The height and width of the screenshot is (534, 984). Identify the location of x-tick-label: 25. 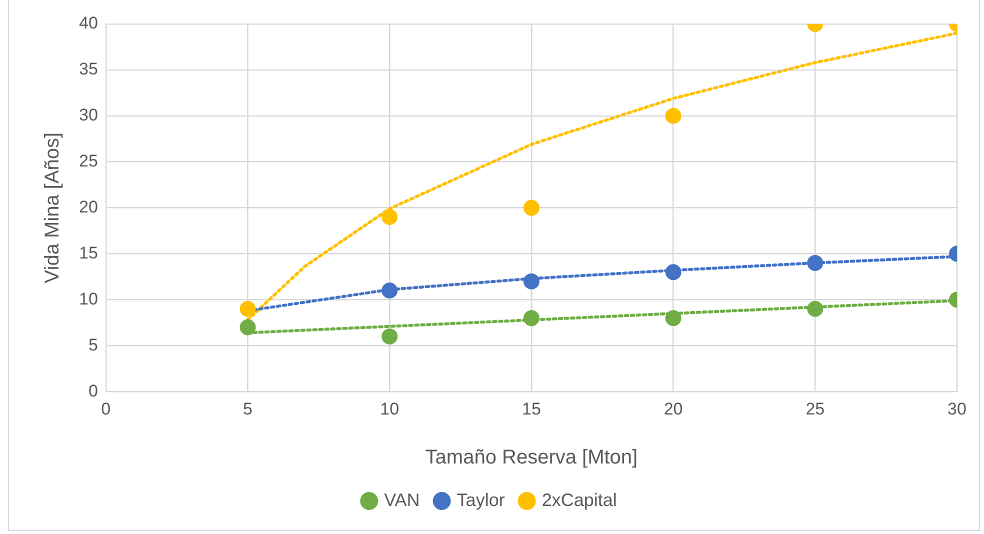
(815, 408).